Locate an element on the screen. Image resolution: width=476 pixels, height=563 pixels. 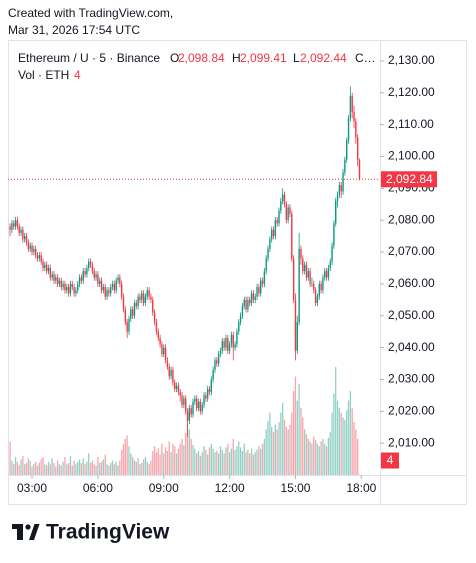
last-price-label: 2,092.84 is located at coordinates (409, 179).